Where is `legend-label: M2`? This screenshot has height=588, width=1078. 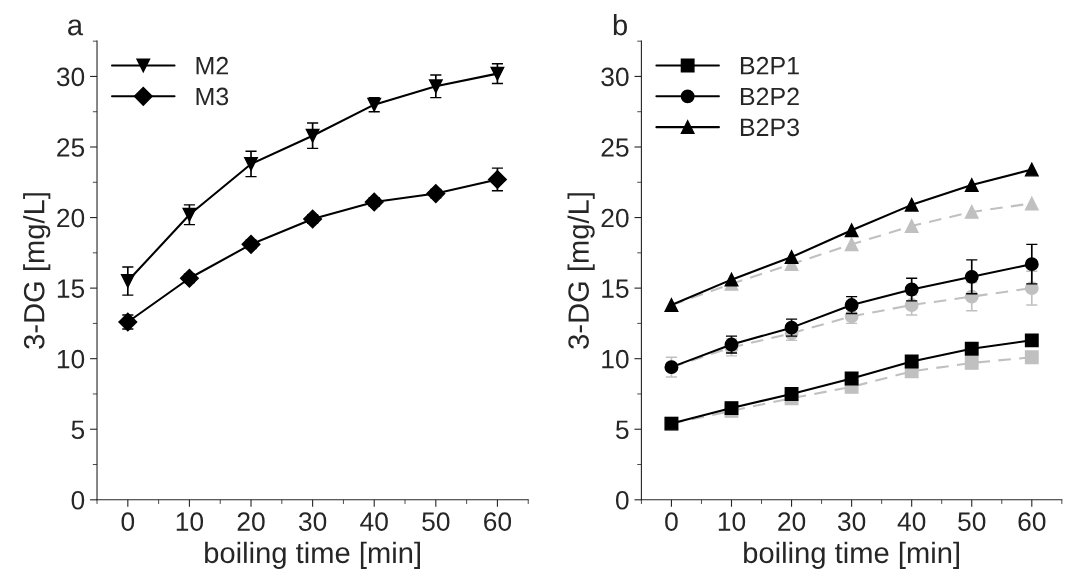
legend-label: M2 is located at coordinates (212, 65).